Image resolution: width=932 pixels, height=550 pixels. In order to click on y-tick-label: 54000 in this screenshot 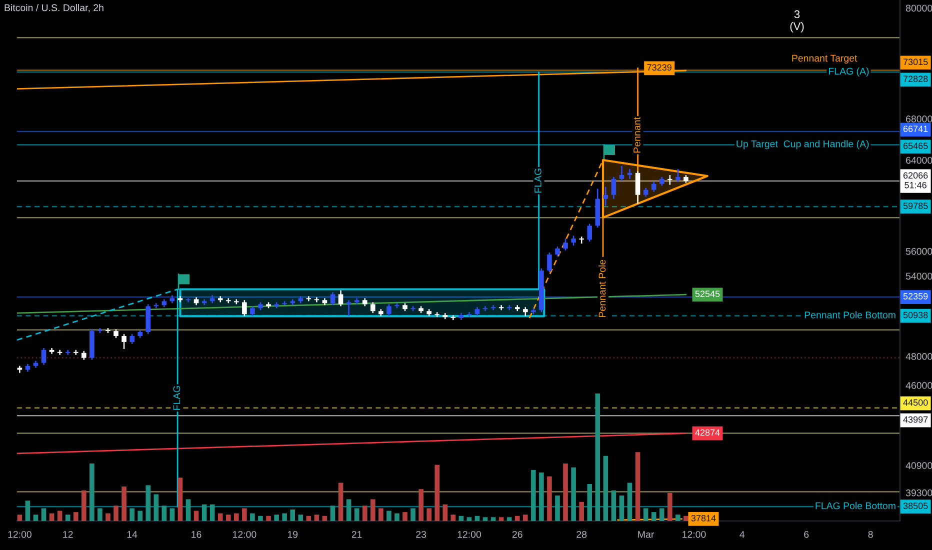, I will do `click(919, 276)`.